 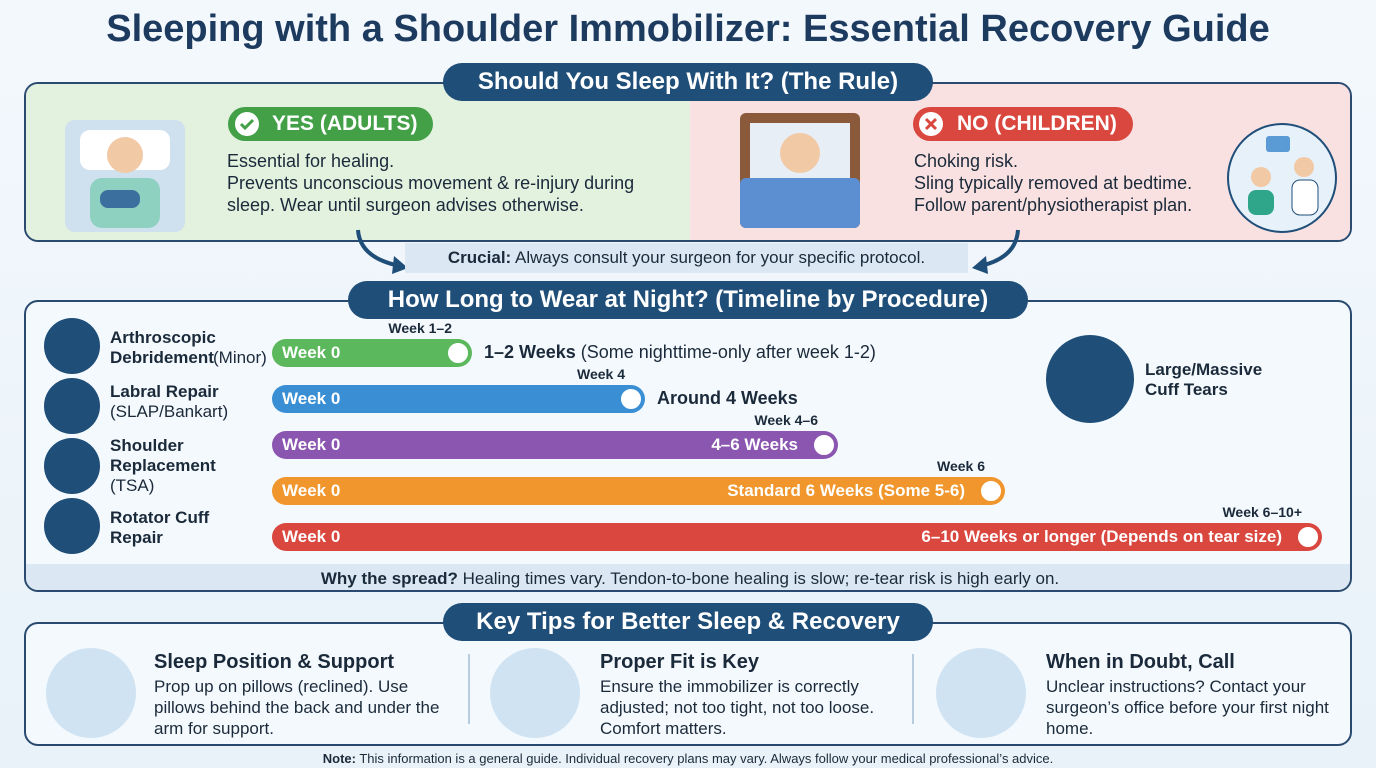 What do you see at coordinates (688, 622) in the screenshot?
I see `tips-heading: Key Tips for Better Sleep & Recovery` at bounding box center [688, 622].